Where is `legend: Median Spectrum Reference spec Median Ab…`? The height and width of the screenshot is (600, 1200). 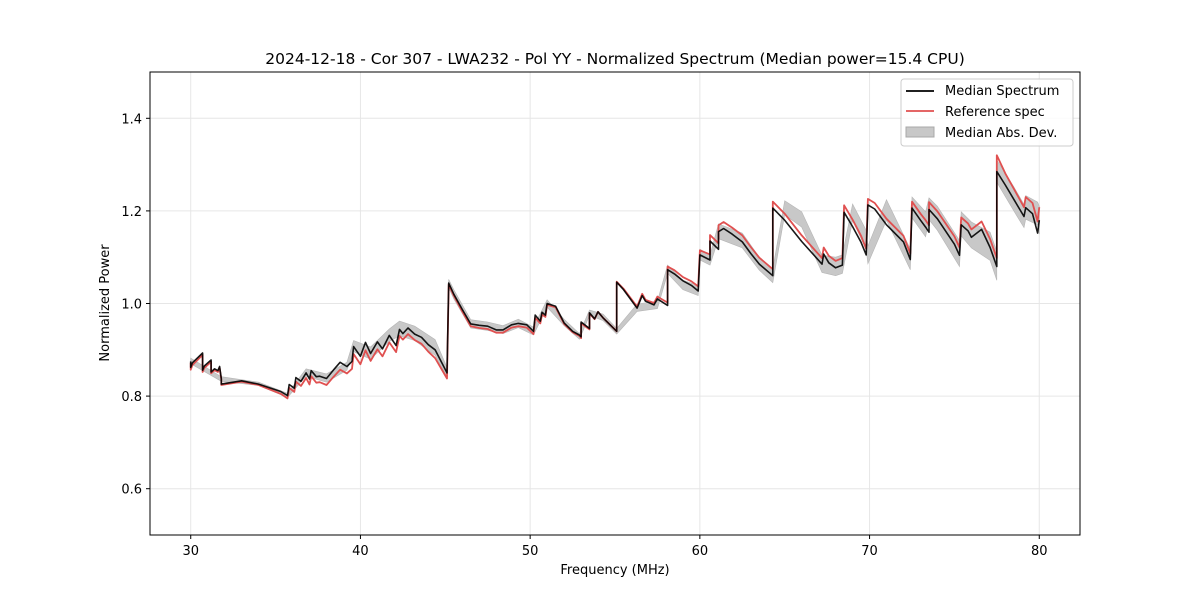
legend: Median Spectrum Reference spec Median Ab… is located at coordinates (987, 112).